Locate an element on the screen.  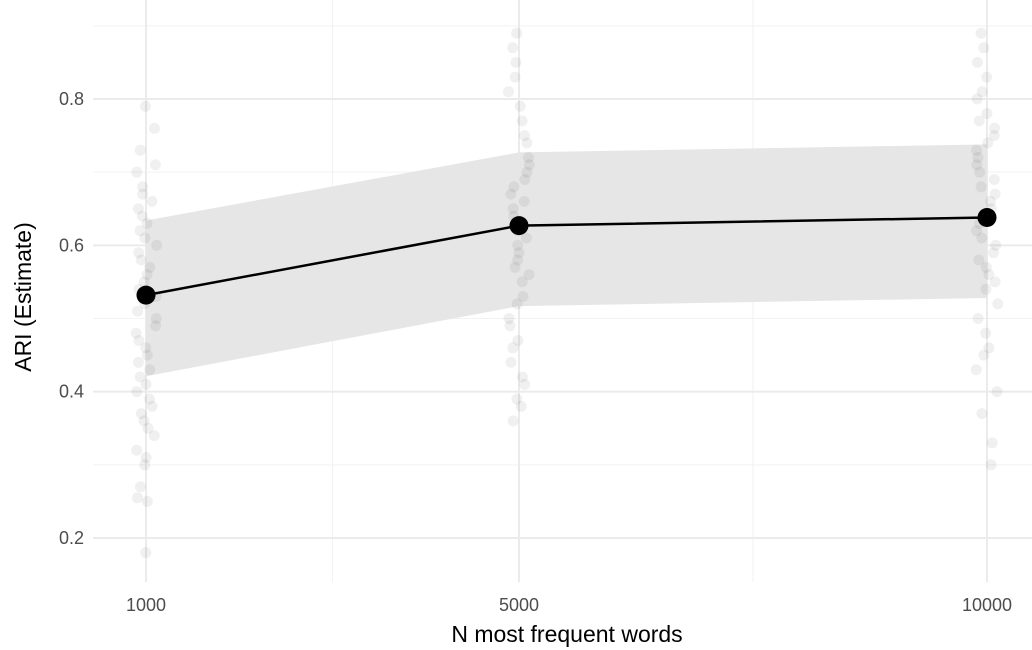
y-axis-title: ARI (Estimate) is located at coordinates (23, 297).